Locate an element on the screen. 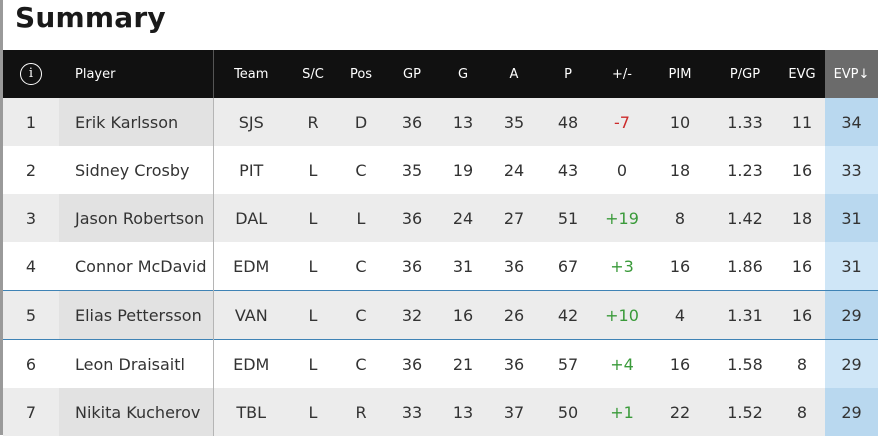 The height and width of the screenshot is (436, 878). team-cell: EDM is located at coordinates (250, 363).